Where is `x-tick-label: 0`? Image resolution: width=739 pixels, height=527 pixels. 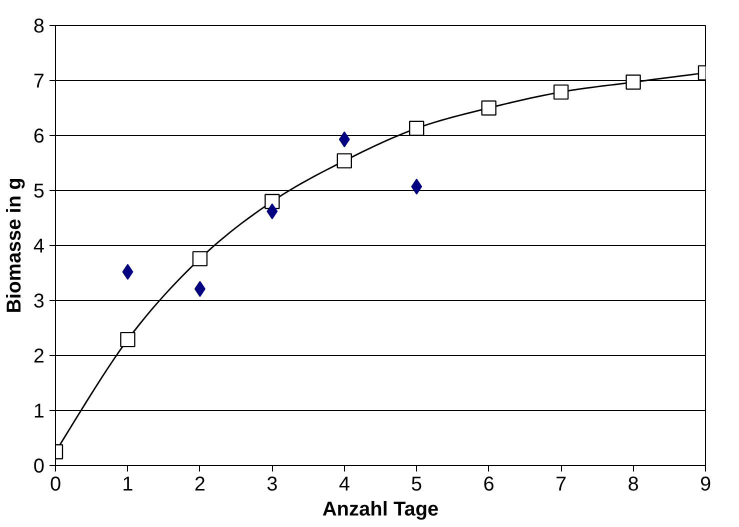 x-tick-label: 0 is located at coordinates (56, 485).